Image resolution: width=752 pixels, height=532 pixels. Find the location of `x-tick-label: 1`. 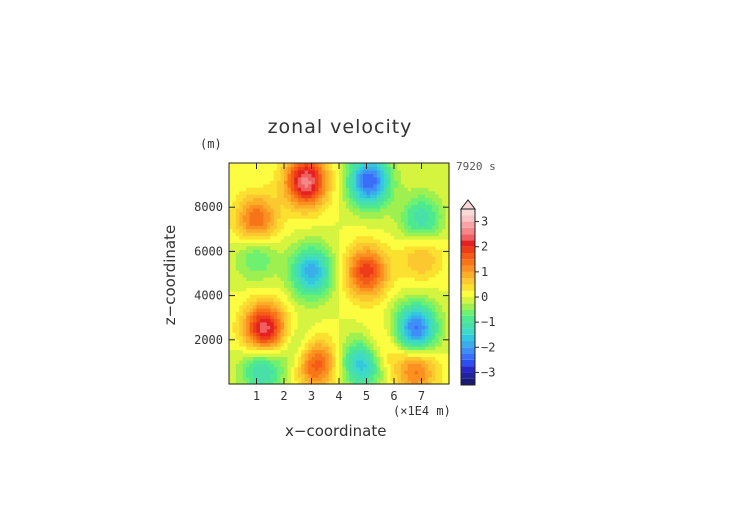

x-tick-label: 1 is located at coordinates (256, 396).